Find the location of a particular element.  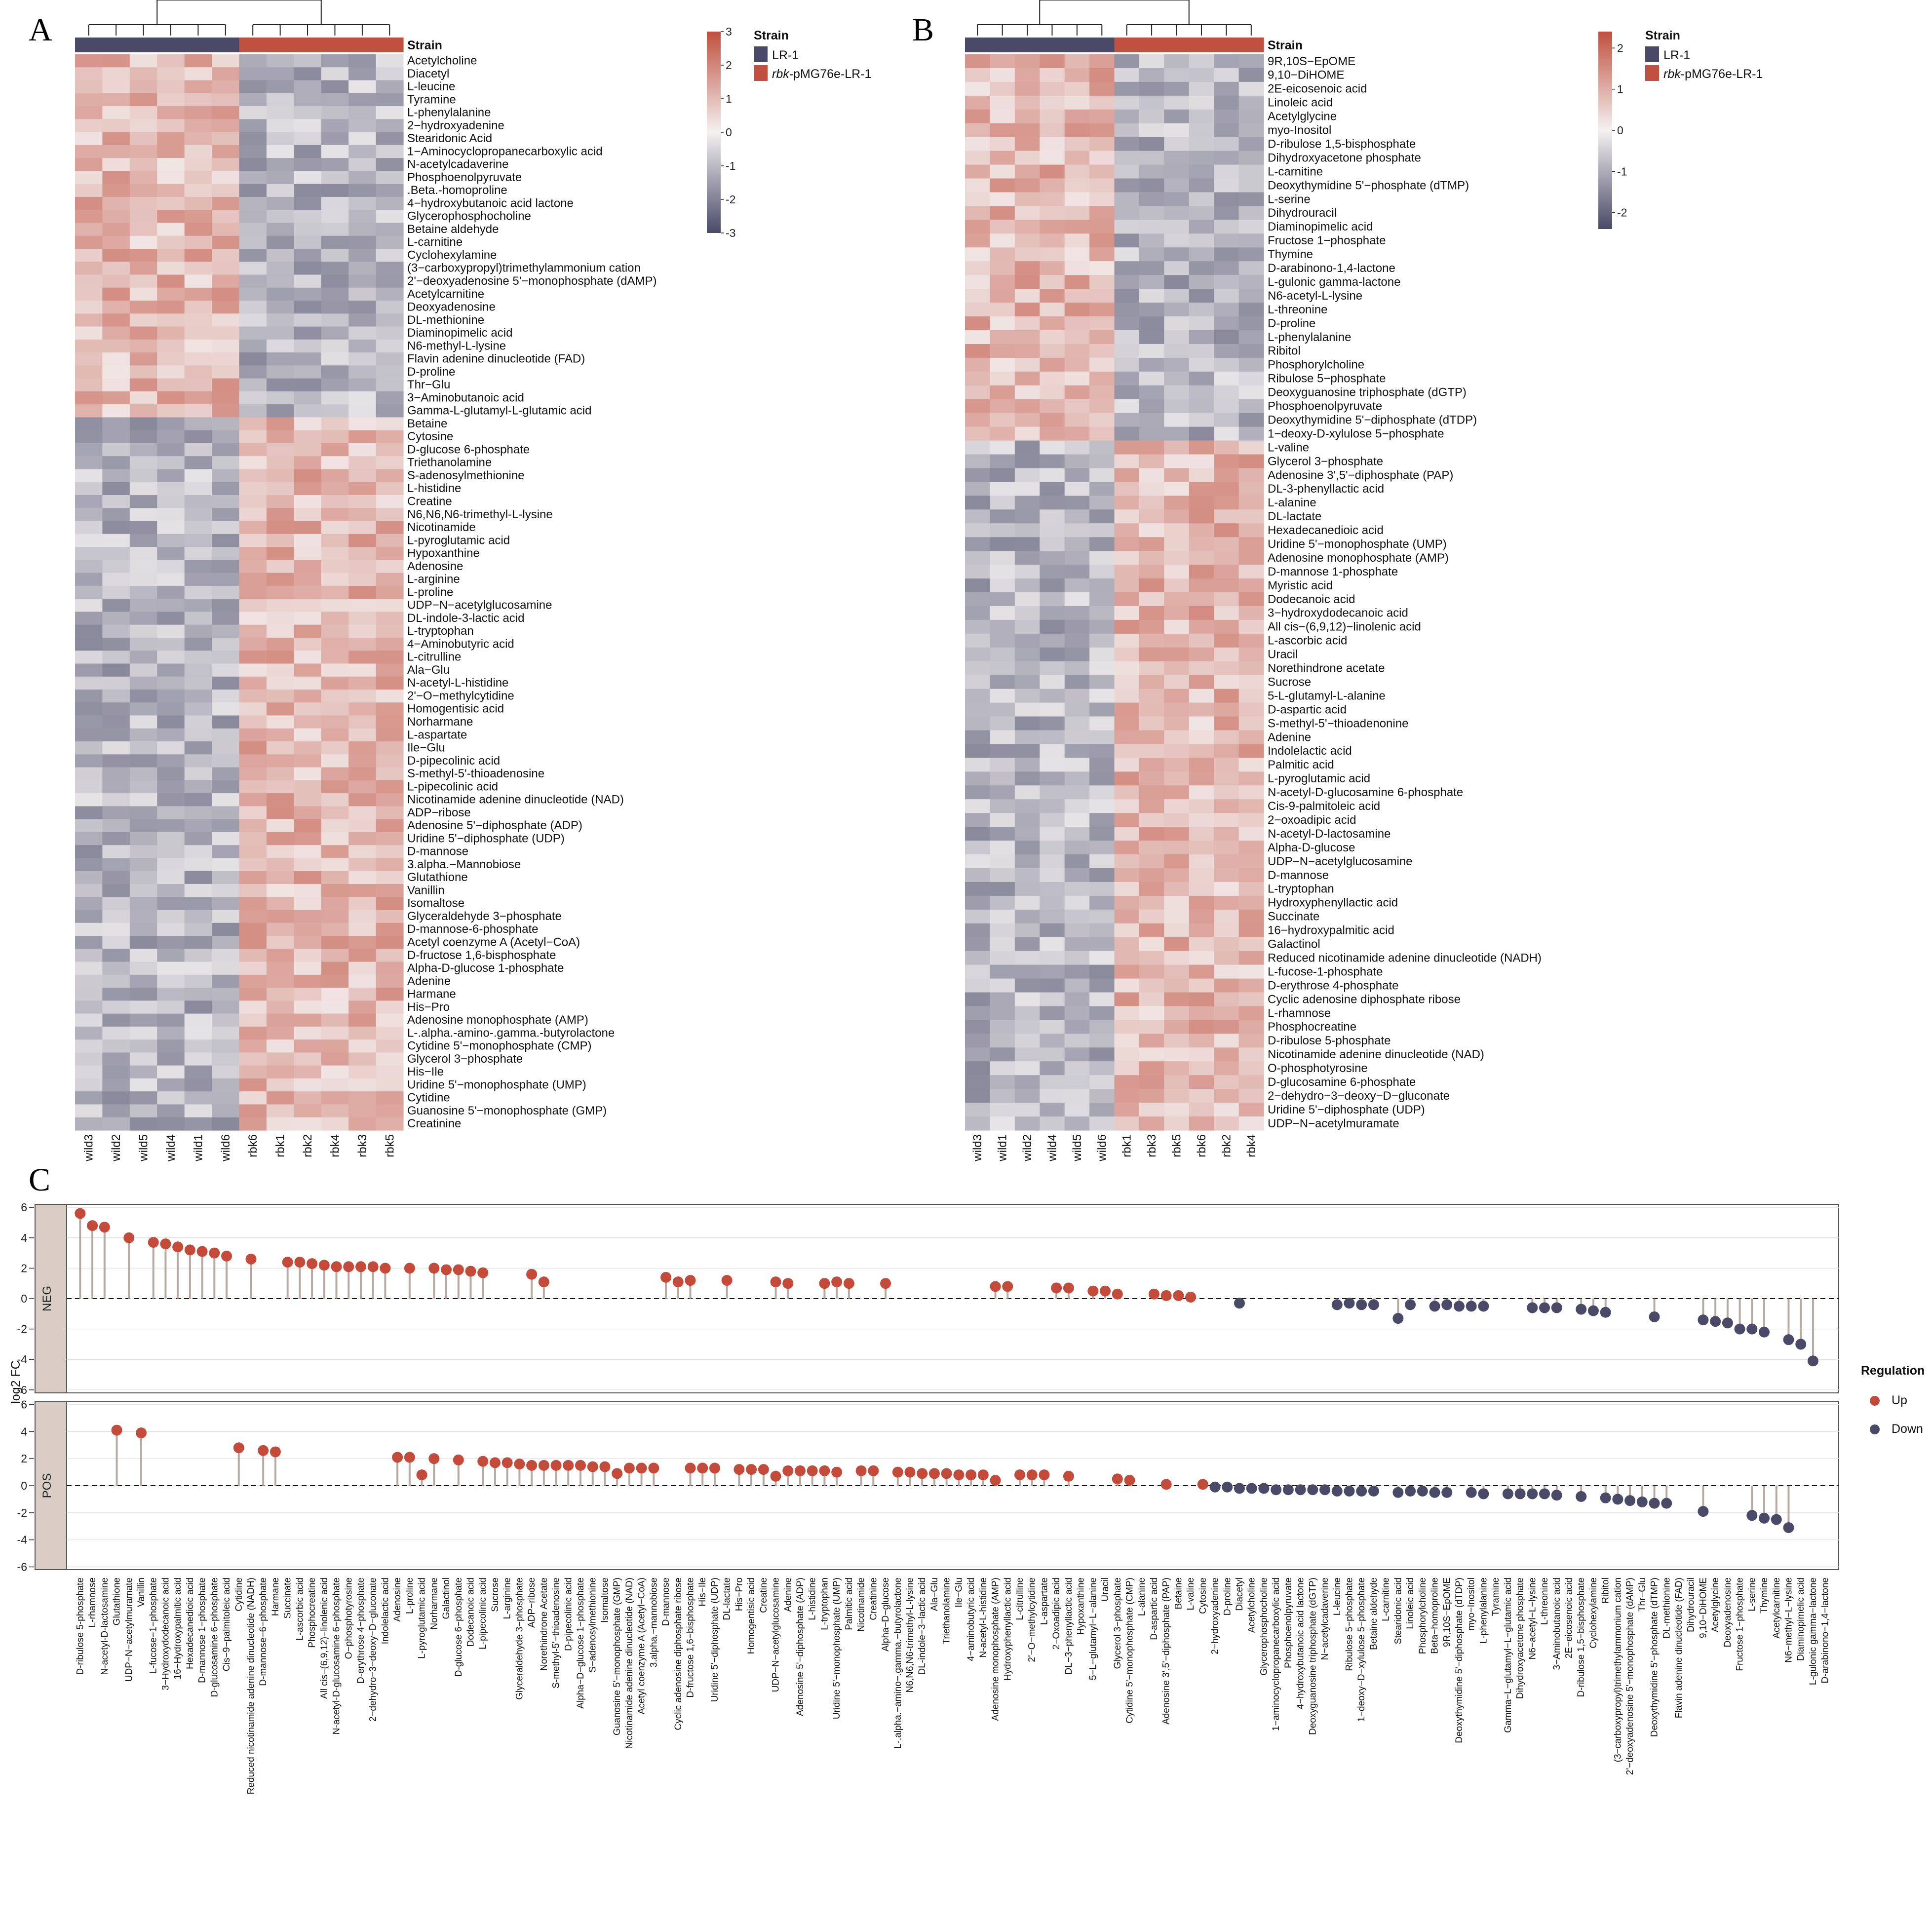

row-label: Sucrose is located at coordinates (1289, 682).